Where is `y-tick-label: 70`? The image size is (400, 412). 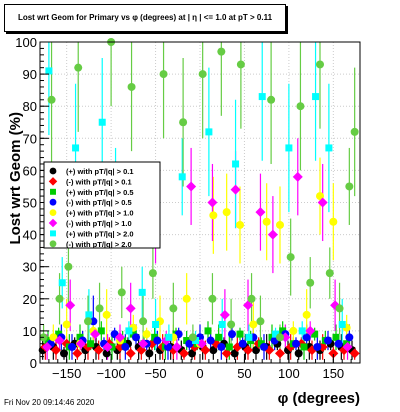
y-tick-label: 70 is located at coordinates (30, 138).